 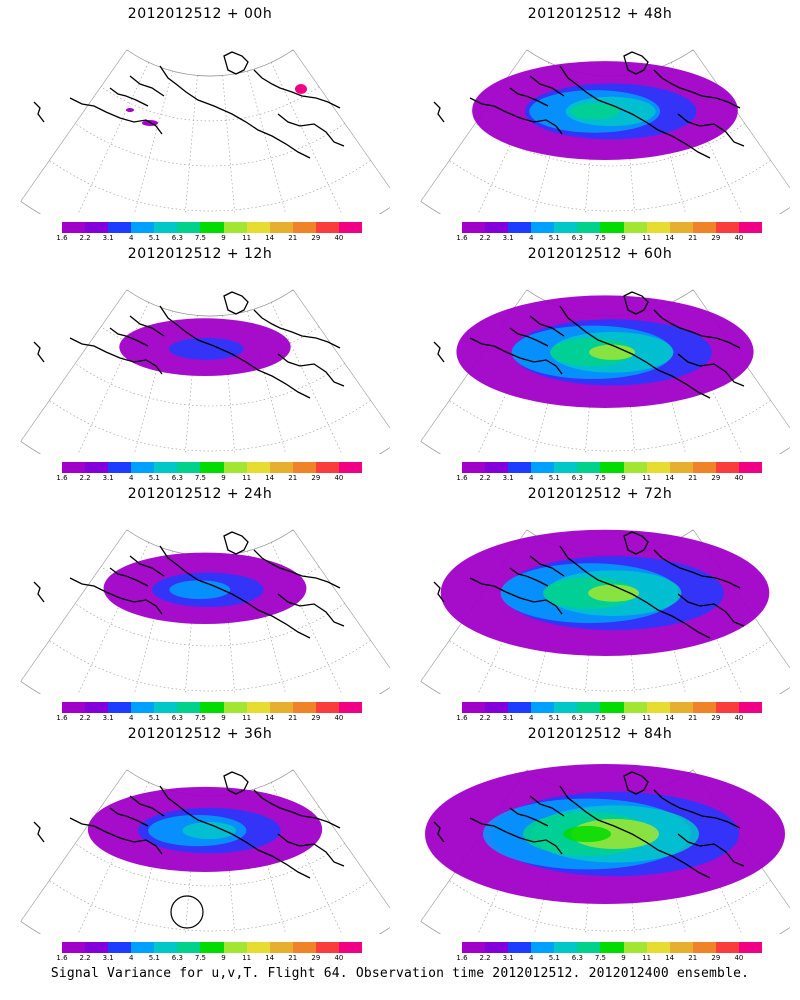 I want to click on colorbar-label: 4, so click(x=531, y=958).